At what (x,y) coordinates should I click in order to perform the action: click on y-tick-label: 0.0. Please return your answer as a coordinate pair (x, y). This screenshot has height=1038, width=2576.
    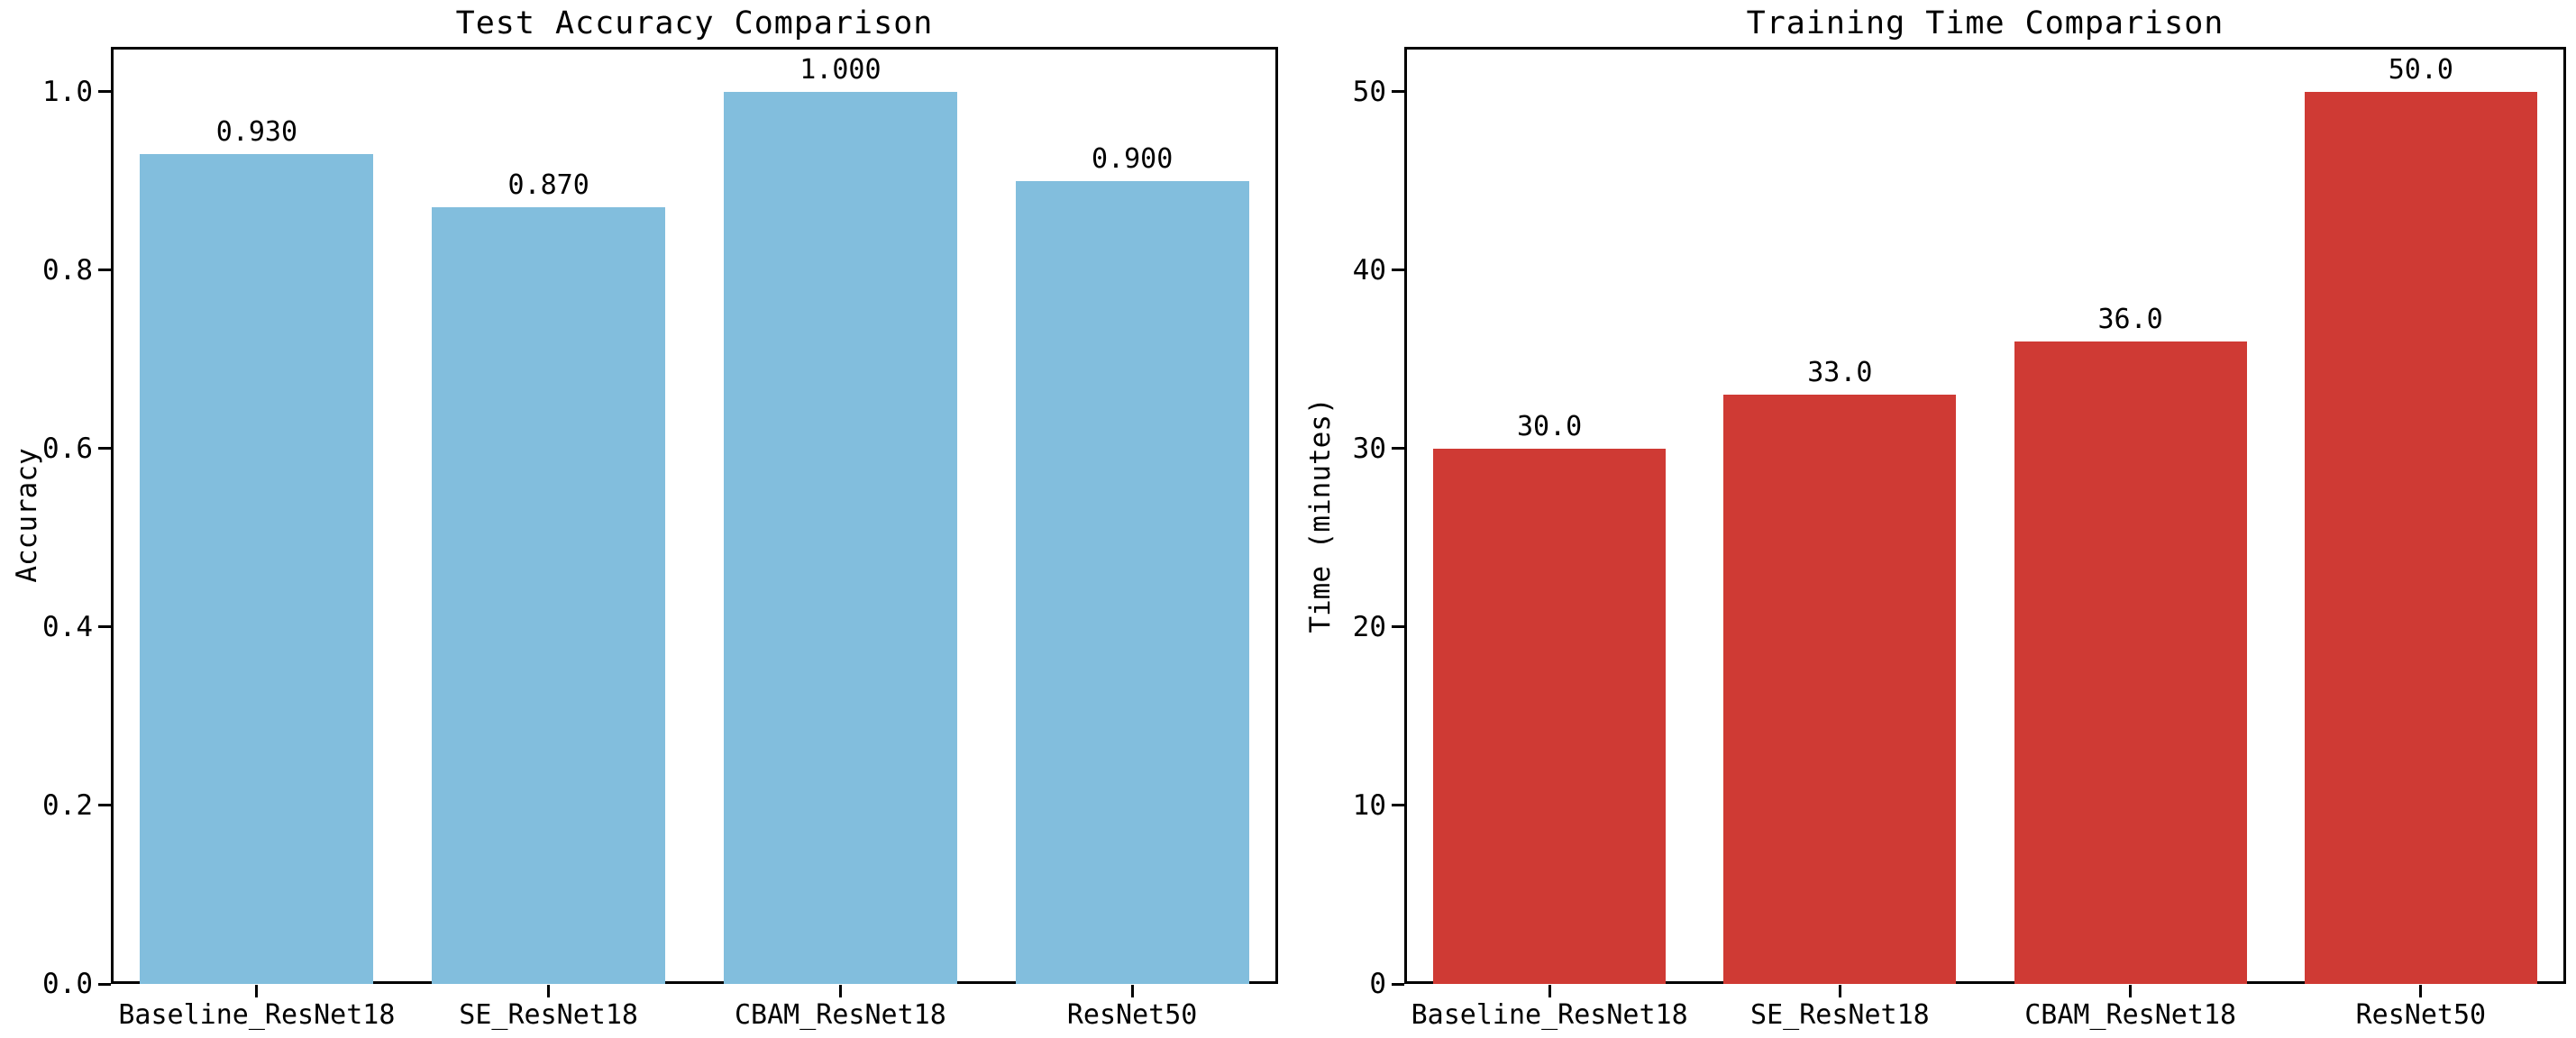
    Looking at the image, I should click on (67, 984).